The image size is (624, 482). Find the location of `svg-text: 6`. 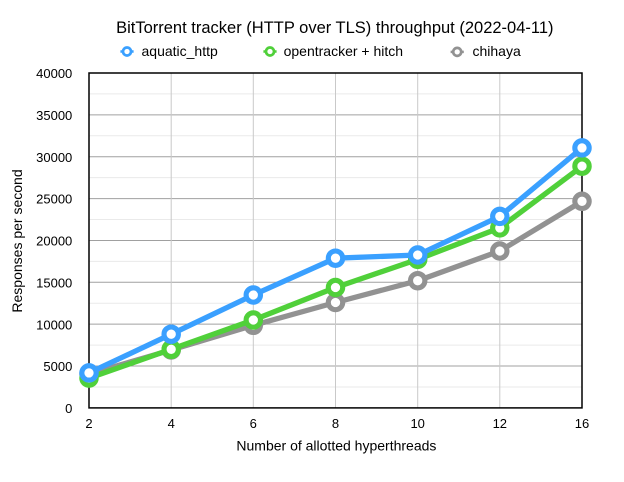

svg-text: 6 is located at coordinates (253, 423).